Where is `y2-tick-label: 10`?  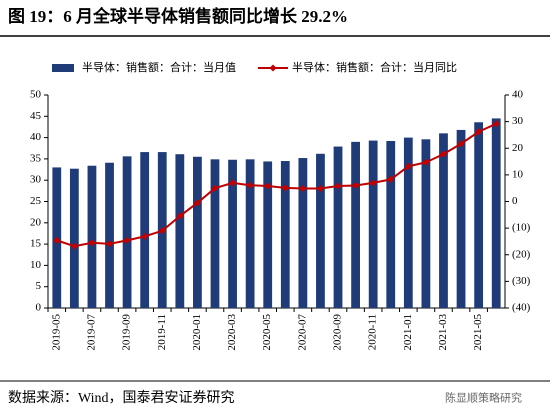
y2-tick-label: 10 is located at coordinates (518, 174).